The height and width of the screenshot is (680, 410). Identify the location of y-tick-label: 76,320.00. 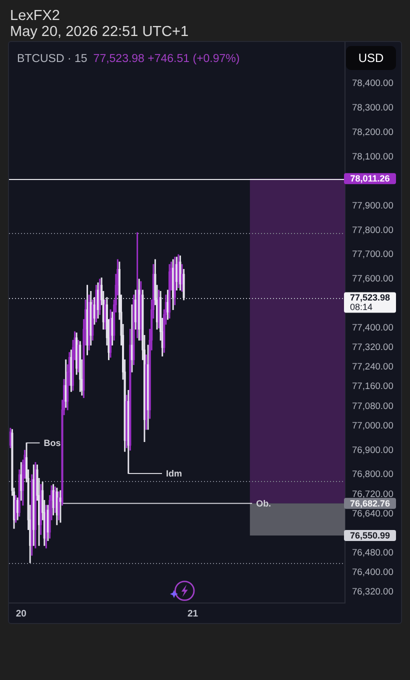
(373, 591).